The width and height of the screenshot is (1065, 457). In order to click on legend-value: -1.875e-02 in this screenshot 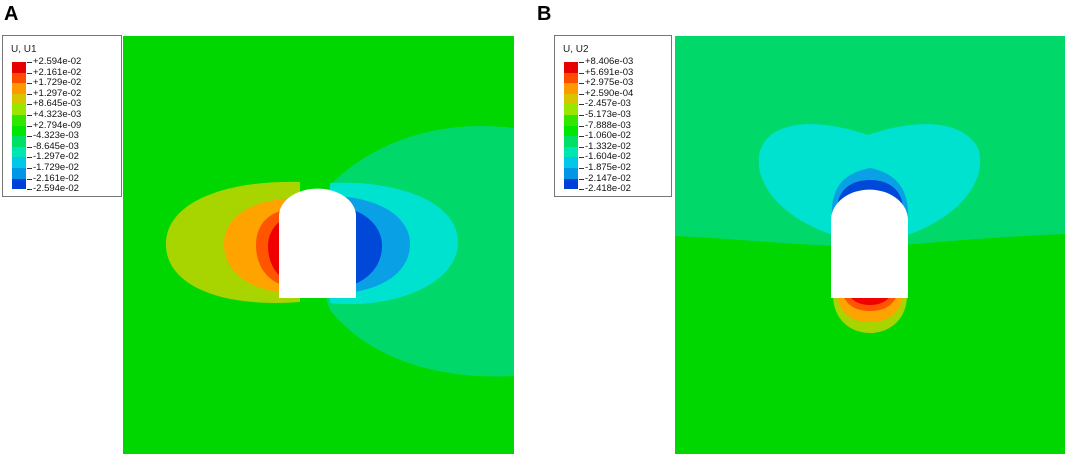, I will do `click(608, 167)`.